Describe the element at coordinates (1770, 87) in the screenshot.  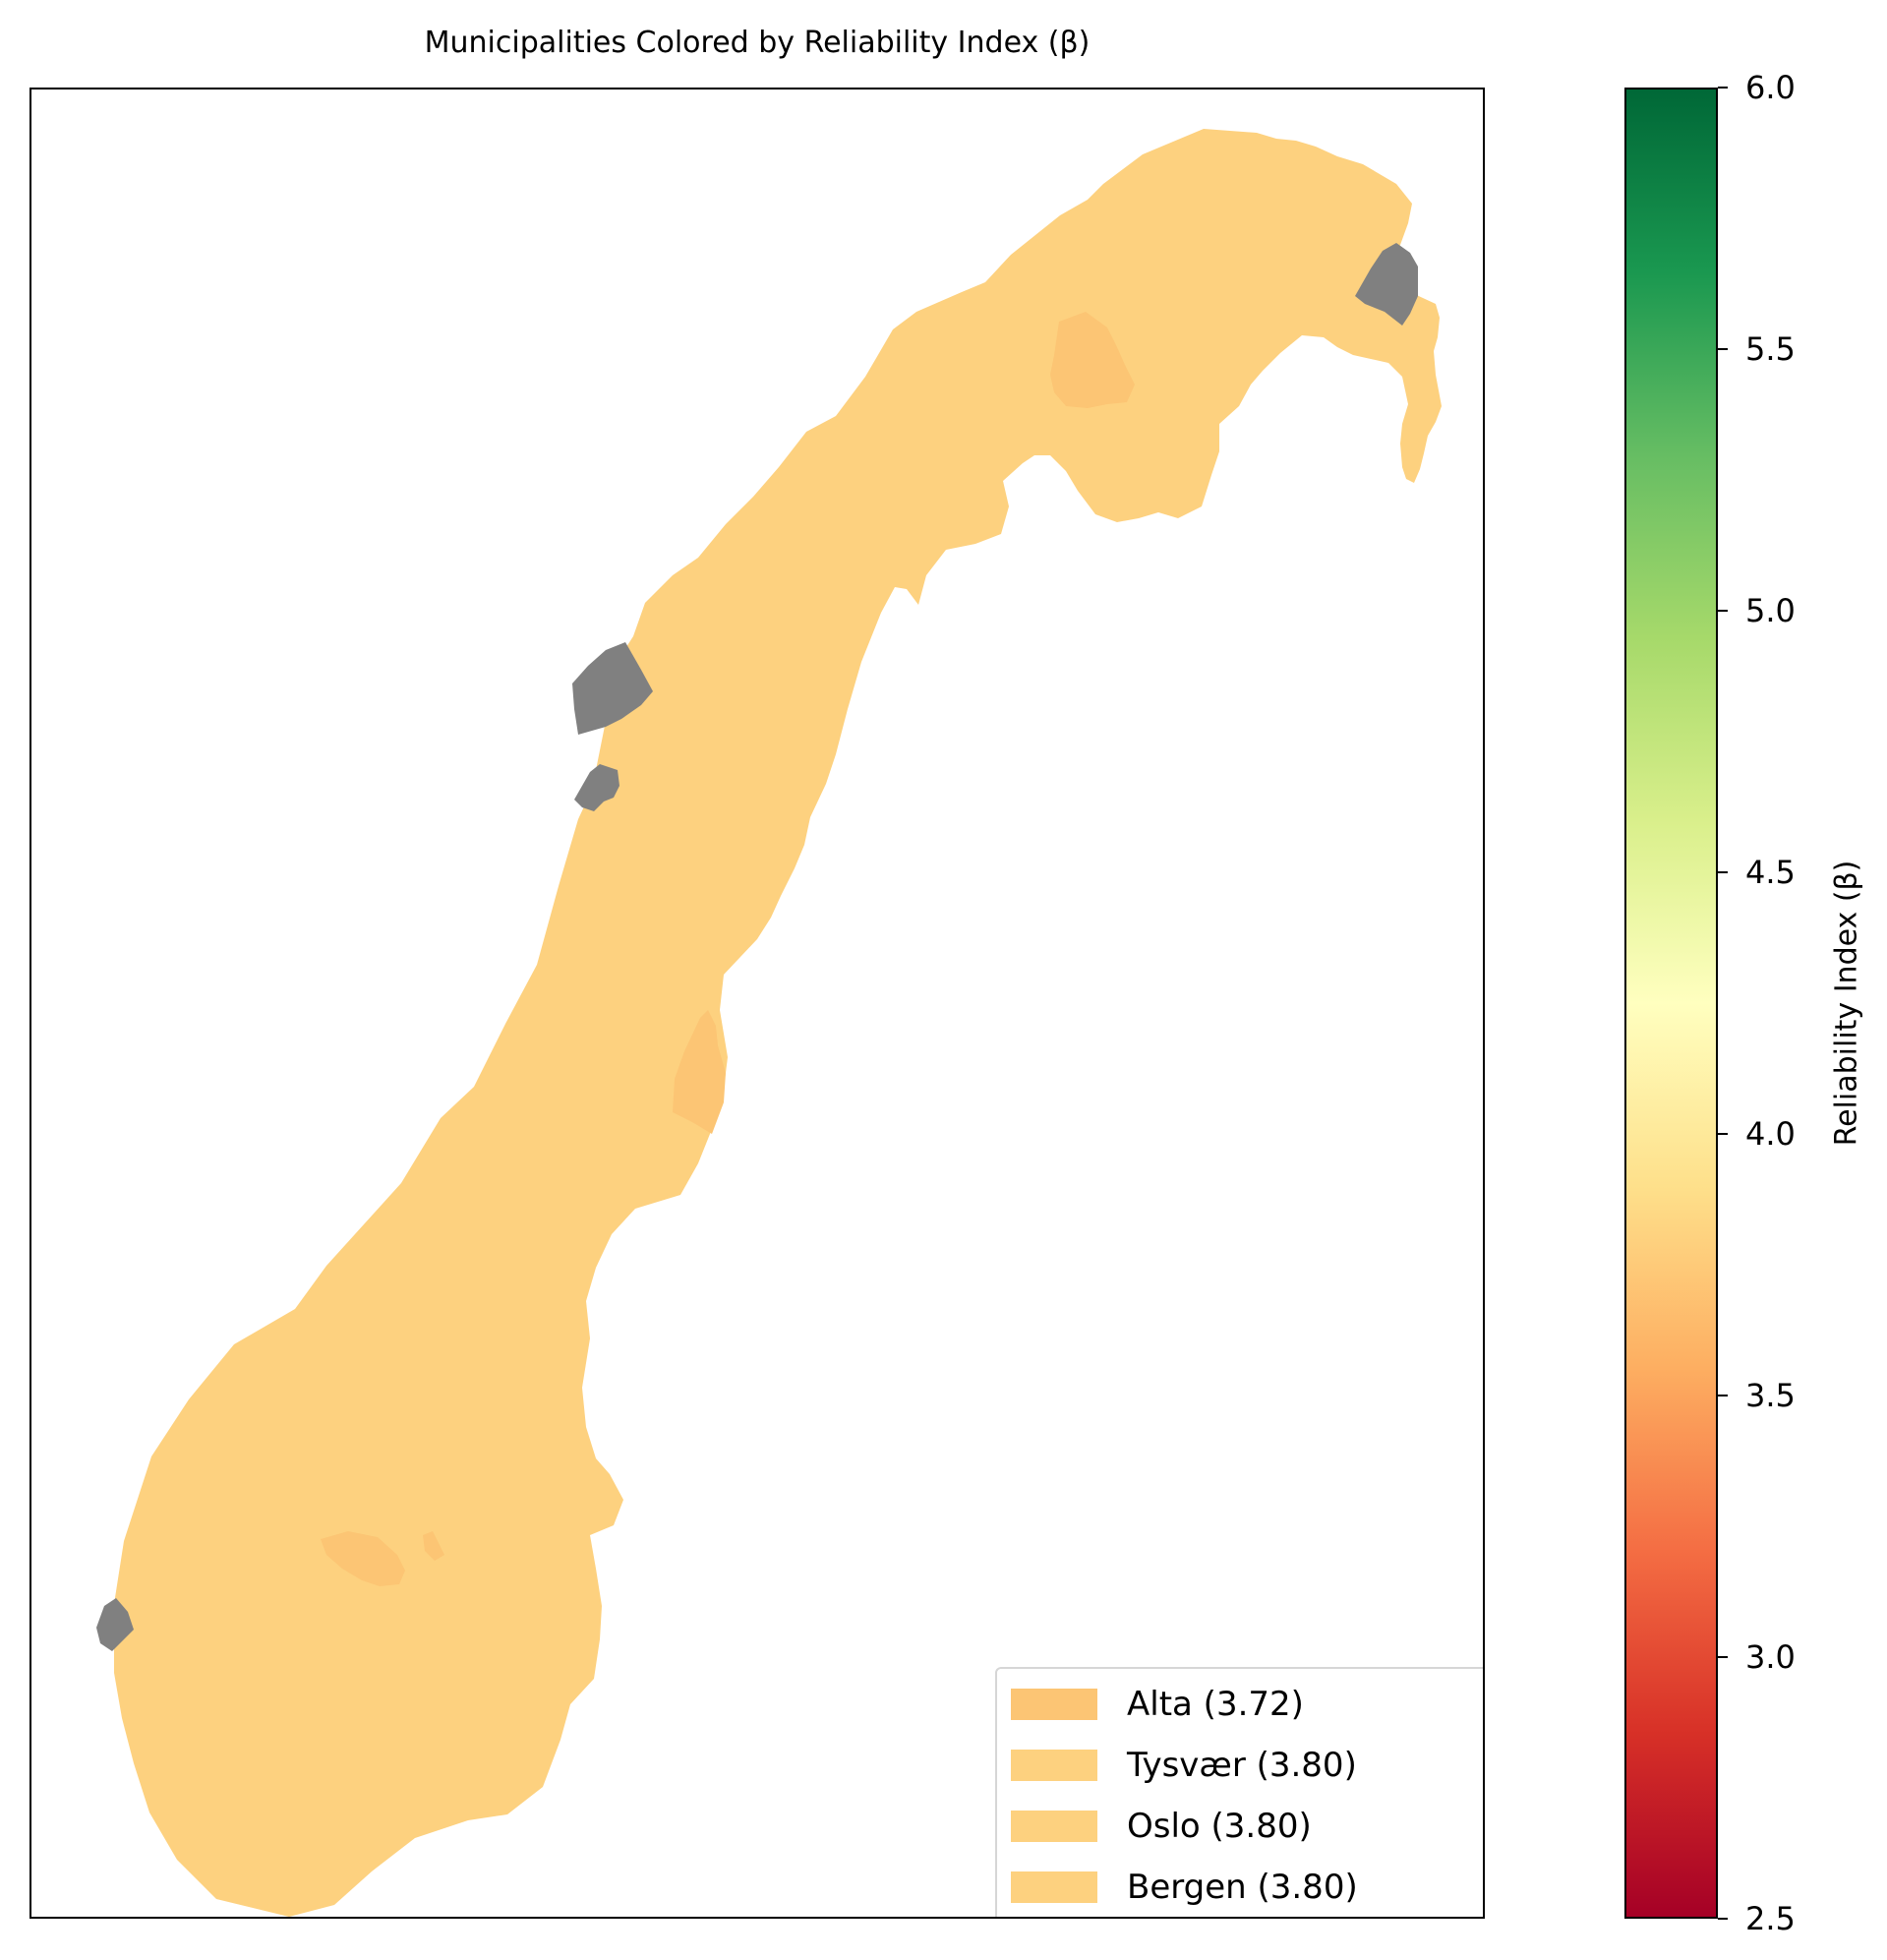
I see `colorbar-tick-label: 6.0` at that location.